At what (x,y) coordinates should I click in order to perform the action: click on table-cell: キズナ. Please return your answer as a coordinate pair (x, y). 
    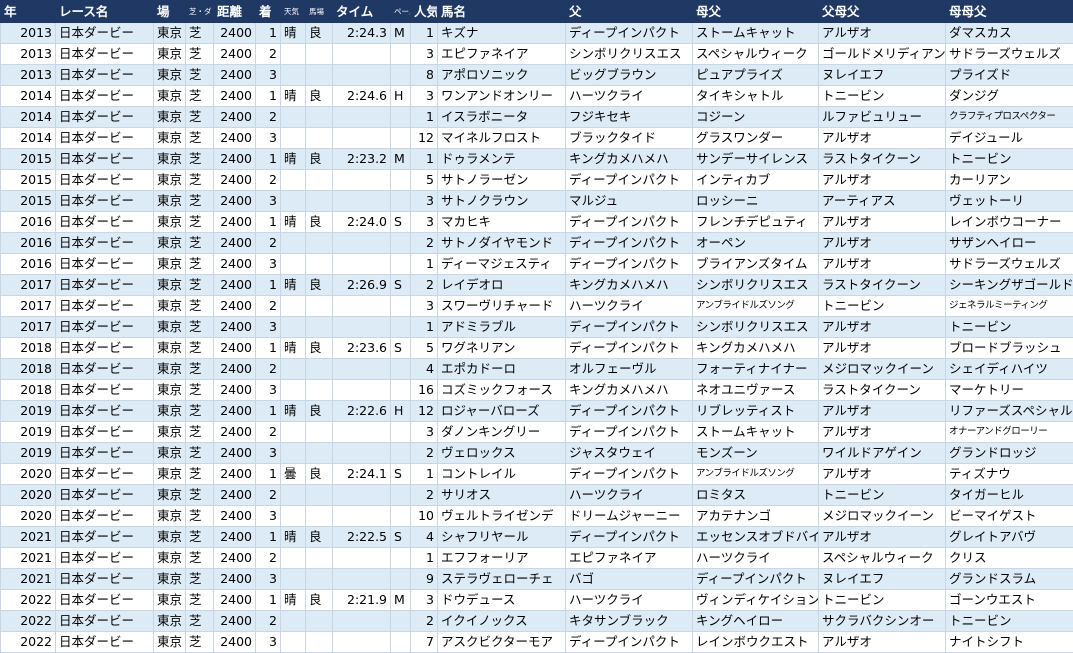
    Looking at the image, I should click on (501, 33).